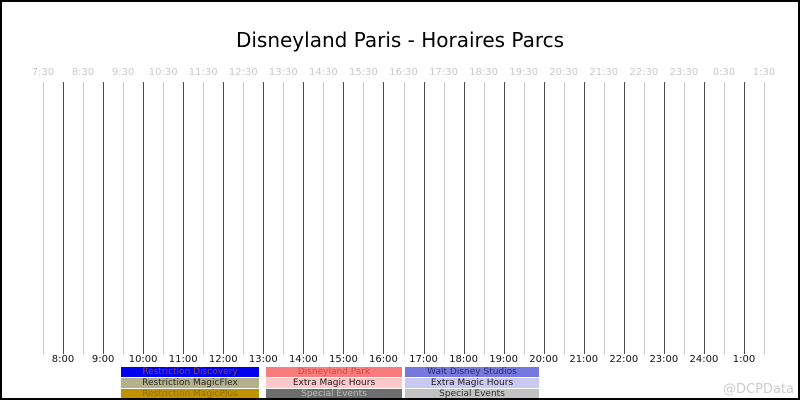  I want to click on x-tick-top: 8:30, so click(83, 72).